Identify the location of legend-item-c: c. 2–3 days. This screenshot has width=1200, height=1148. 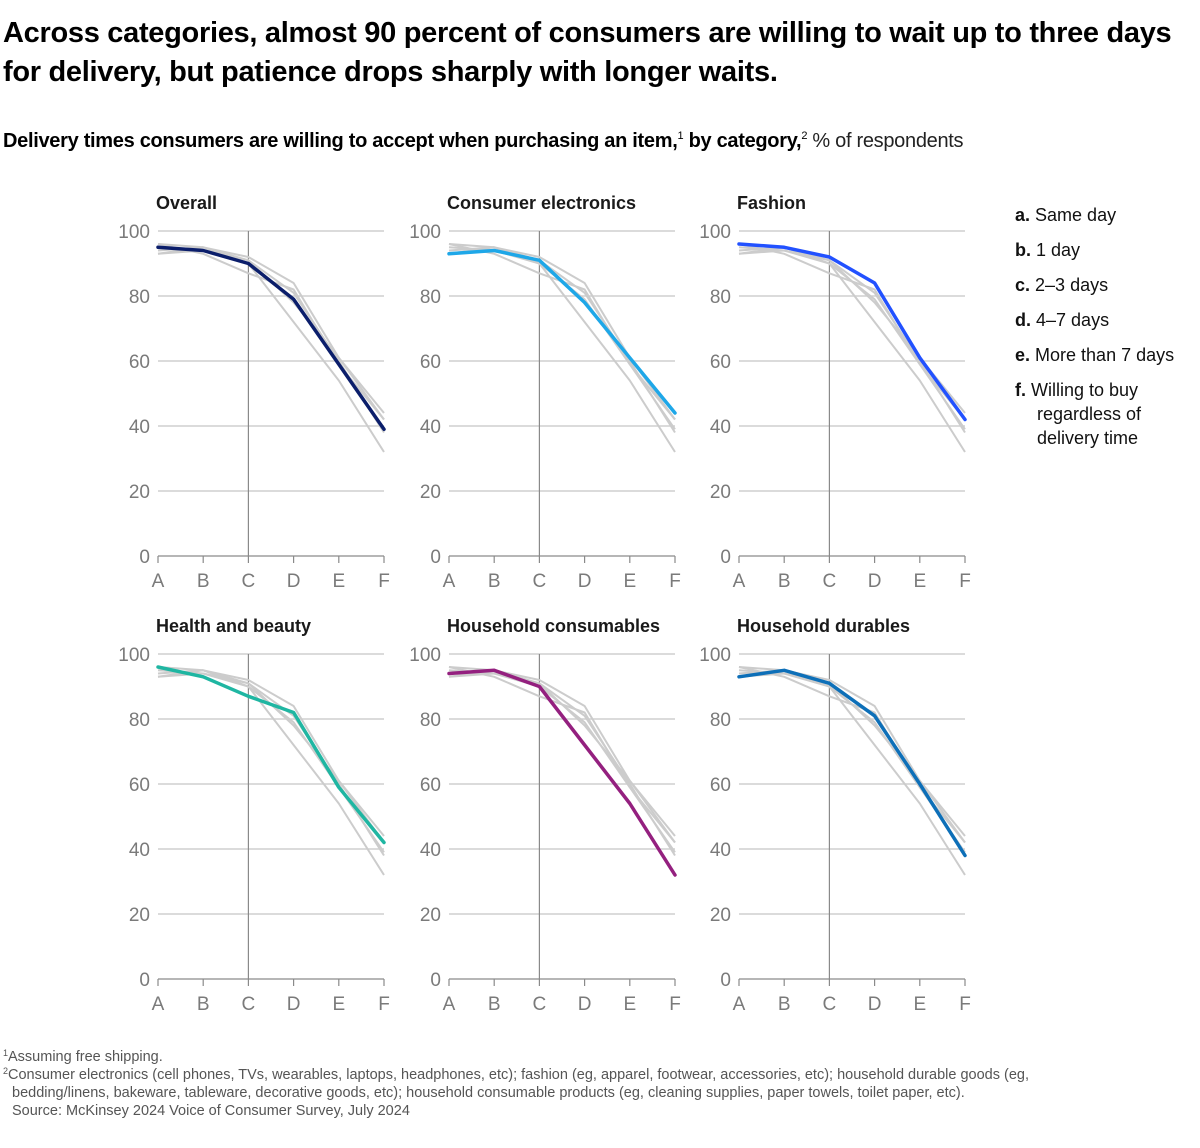
(1094, 285).